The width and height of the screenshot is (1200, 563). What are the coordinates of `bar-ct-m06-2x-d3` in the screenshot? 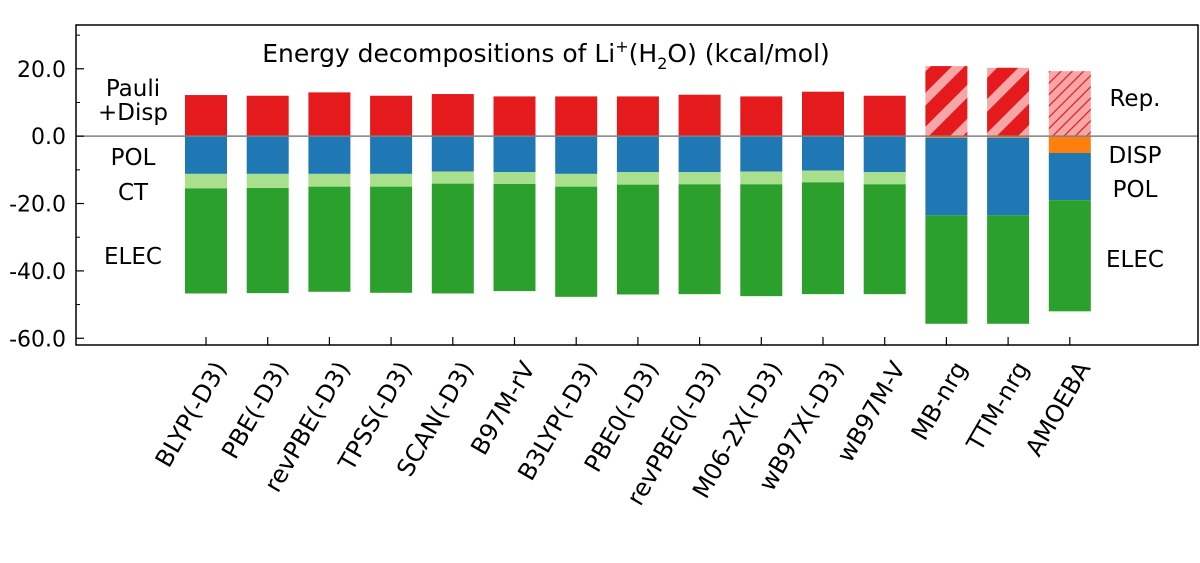 It's located at (761, 178).